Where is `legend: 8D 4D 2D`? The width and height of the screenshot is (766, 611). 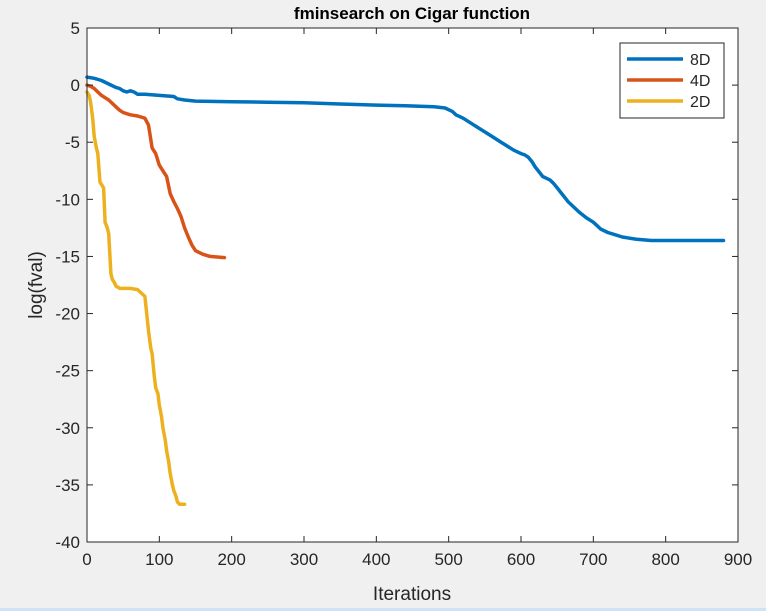
legend: 8D 4D 2D is located at coordinates (672, 80).